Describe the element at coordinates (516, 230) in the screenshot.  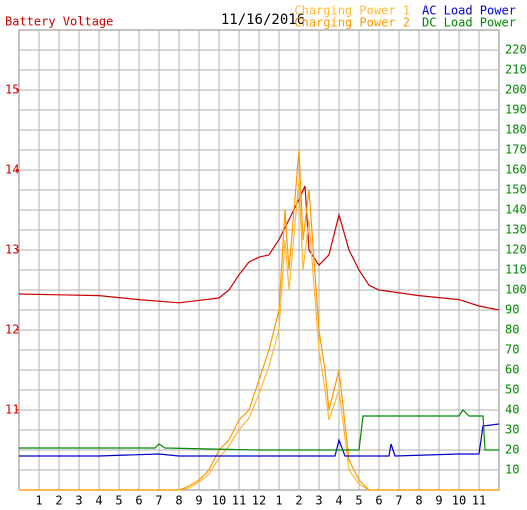
I see `y2-tick-label: 130` at that location.